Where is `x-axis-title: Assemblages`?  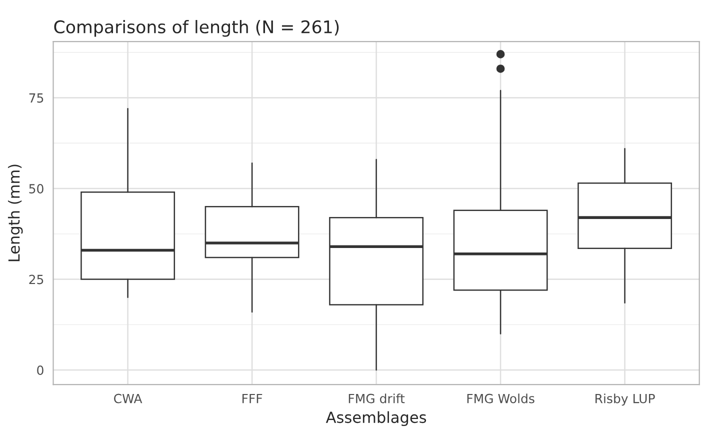 x-axis-title: Assemblages is located at coordinates (376, 418).